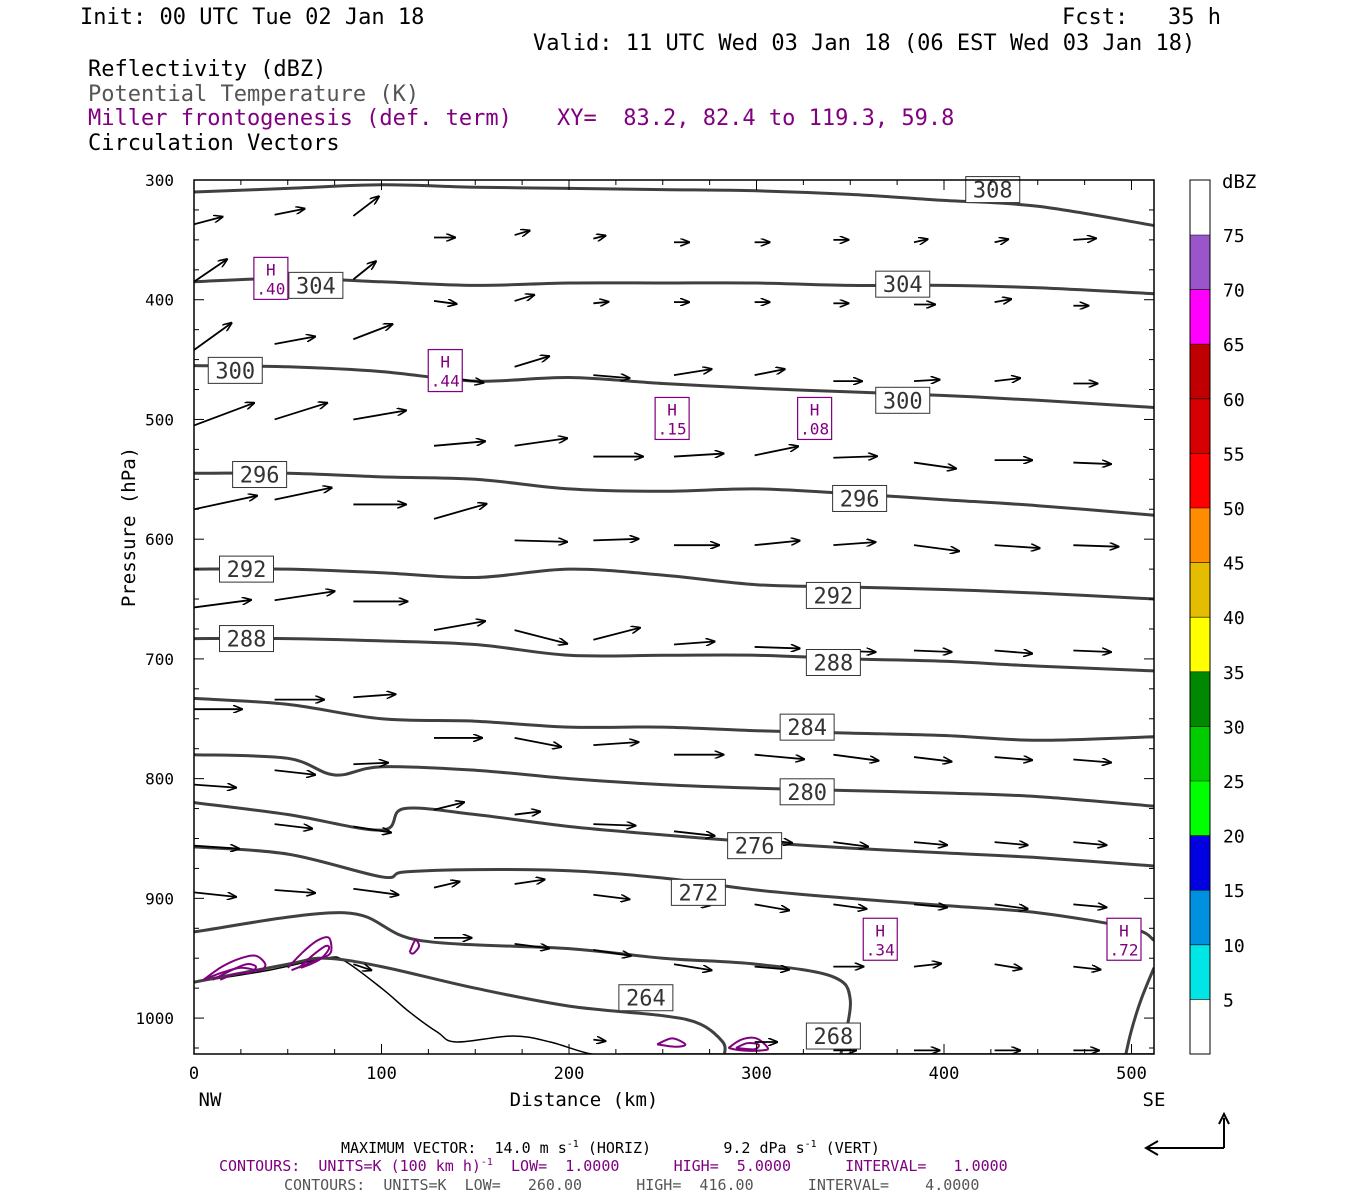  Describe the element at coordinates (159, 659) in the screenshot. I see `y-tick-label: 700` at that location.